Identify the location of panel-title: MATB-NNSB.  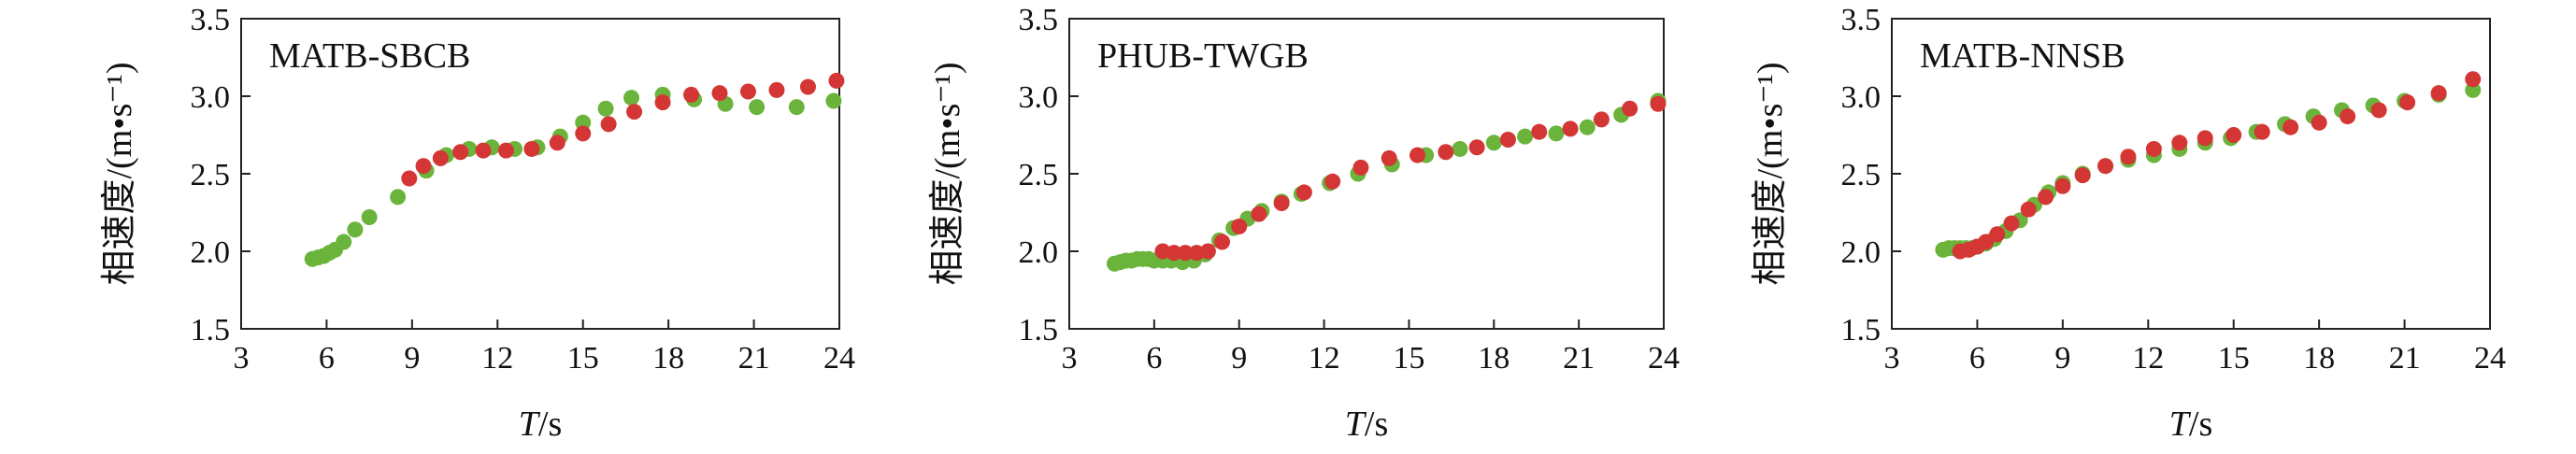
(2022, 56).